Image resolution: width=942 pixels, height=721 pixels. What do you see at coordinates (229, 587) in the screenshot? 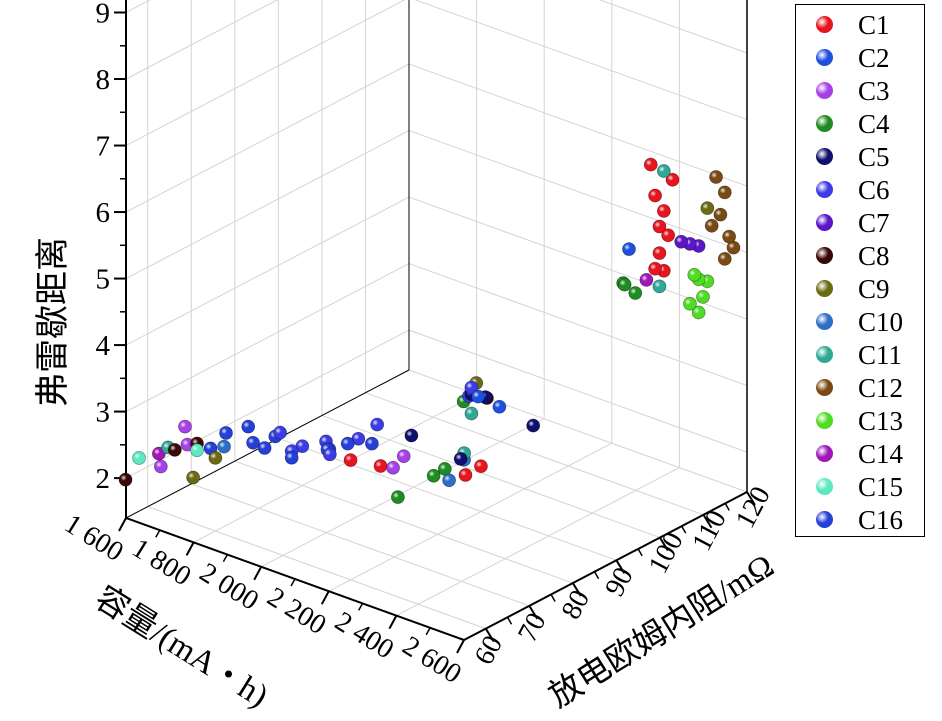
I see `x-tick-label: 2 000` at bounding box center [229, 587].